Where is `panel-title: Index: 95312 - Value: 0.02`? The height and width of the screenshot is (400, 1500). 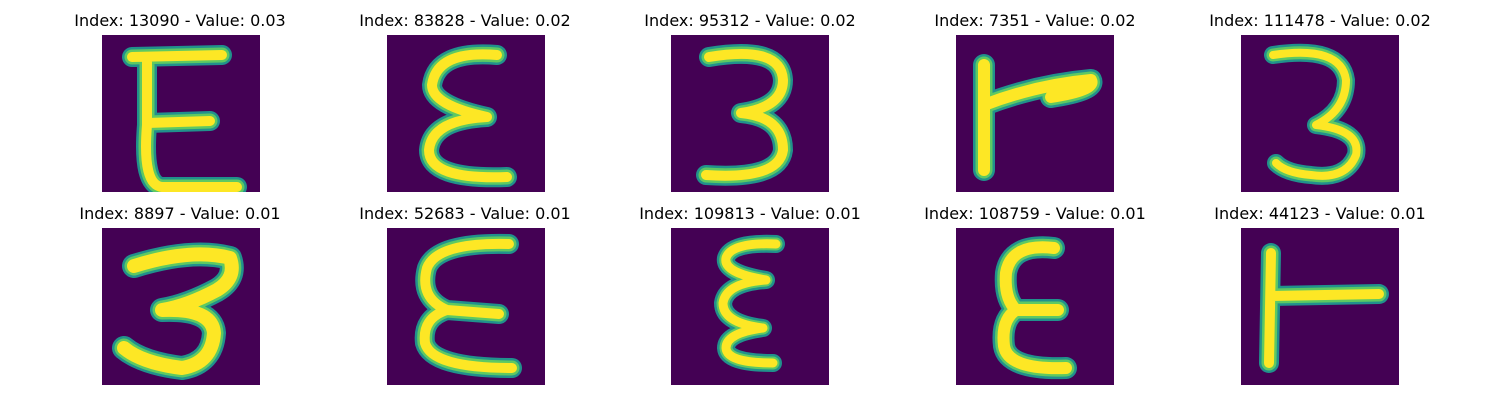 panel-title: Index: 95312 - Value: 0.02 is located at coordinates (750, 20).